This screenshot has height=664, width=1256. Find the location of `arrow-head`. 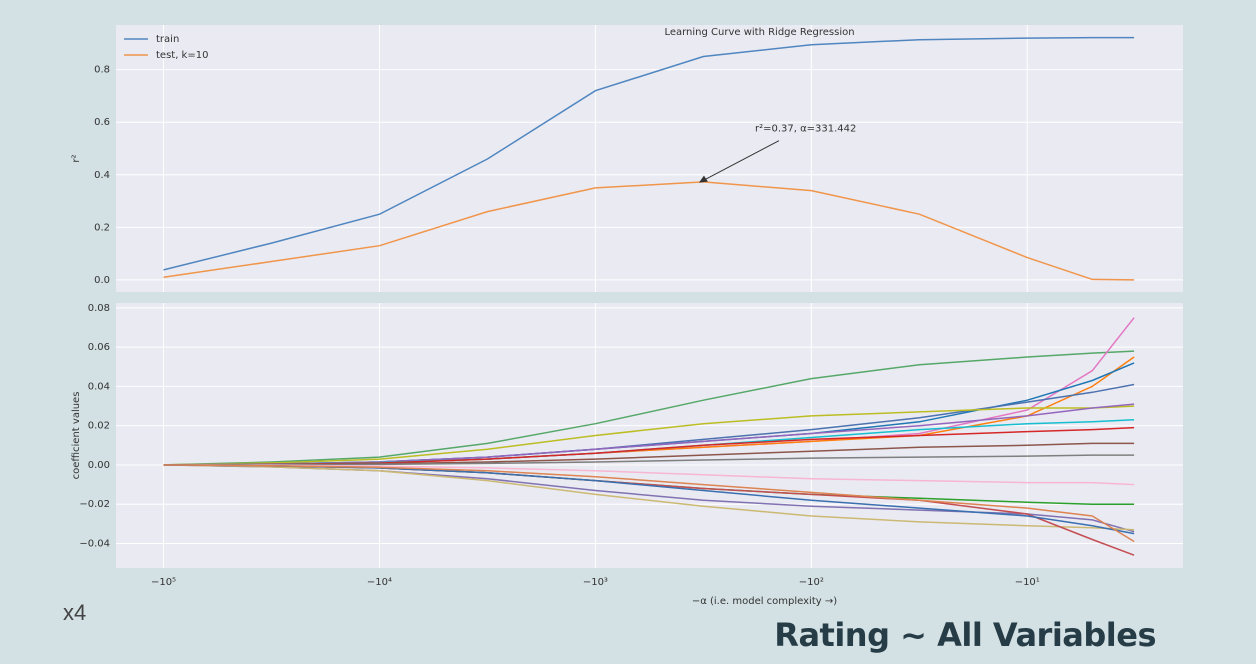

arrow-head is located at coordinates (703, 179).